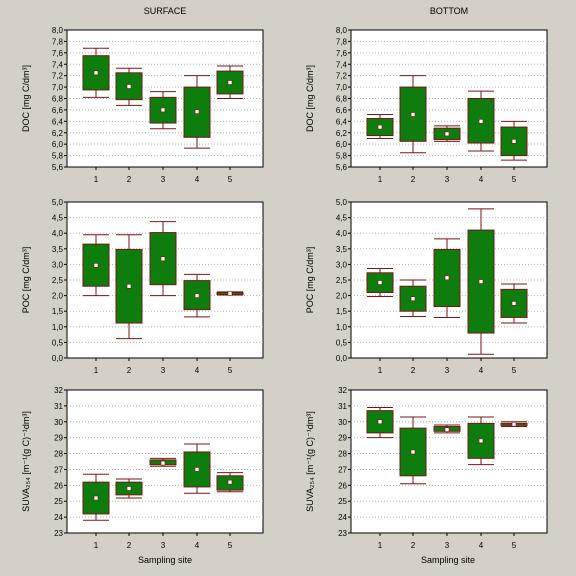 The height and width of the screenshot is (576, 576). What do you see at coordinates (342, 264) in the screenshot?
I see `y-tick-label: 3,0` at bounding box center [342, 264].